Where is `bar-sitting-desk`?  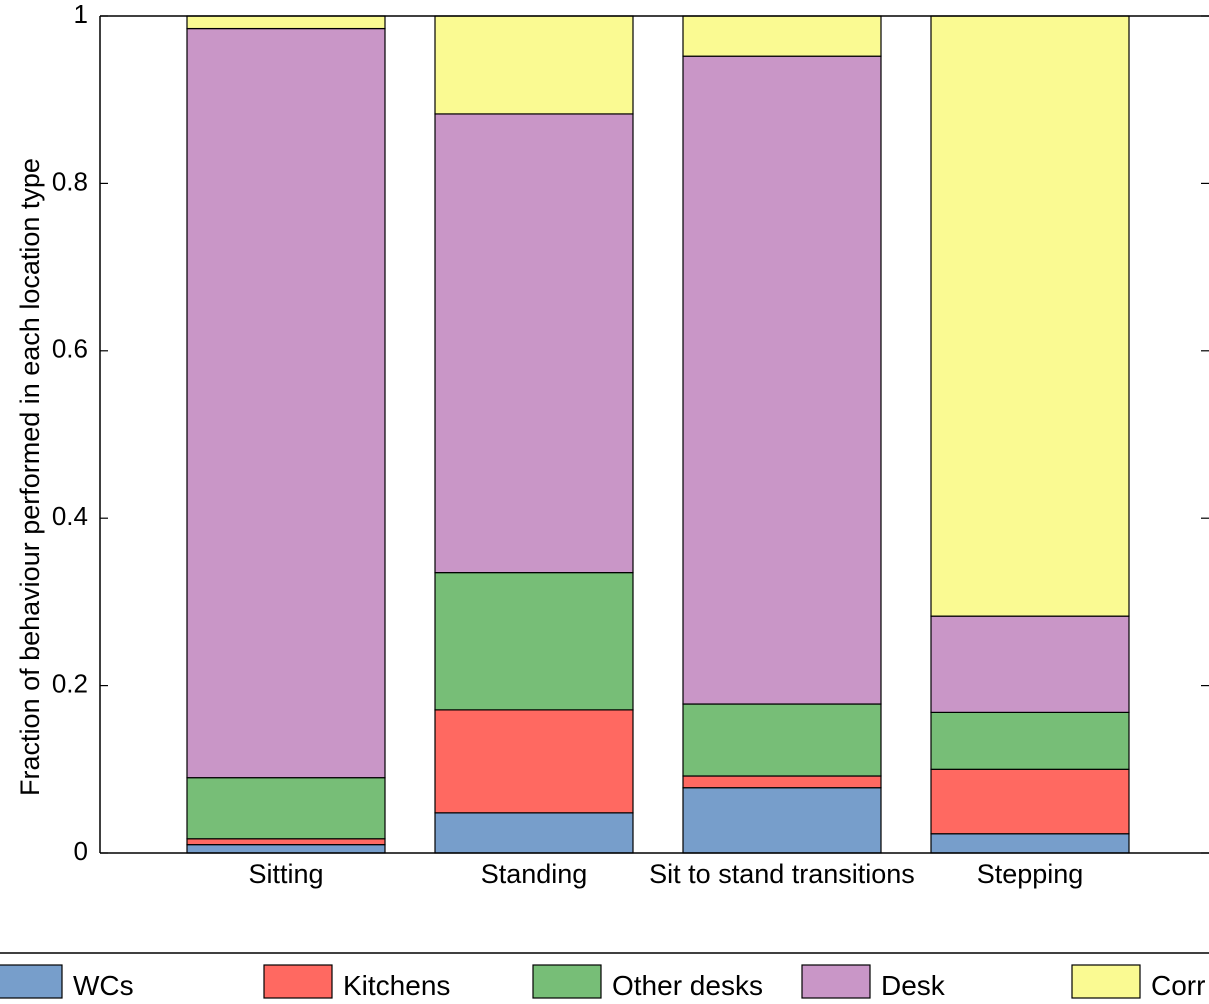 bar-sitting-desk is located at coordinates (286, 403).